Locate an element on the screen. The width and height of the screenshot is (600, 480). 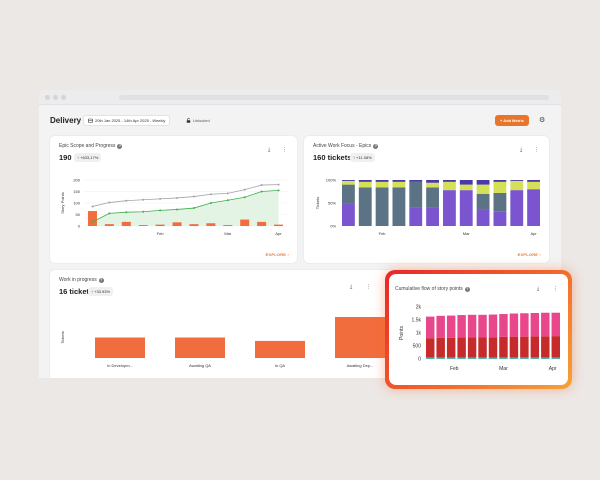
y-axis-label: Tickets is located at coordinates (62, 337).